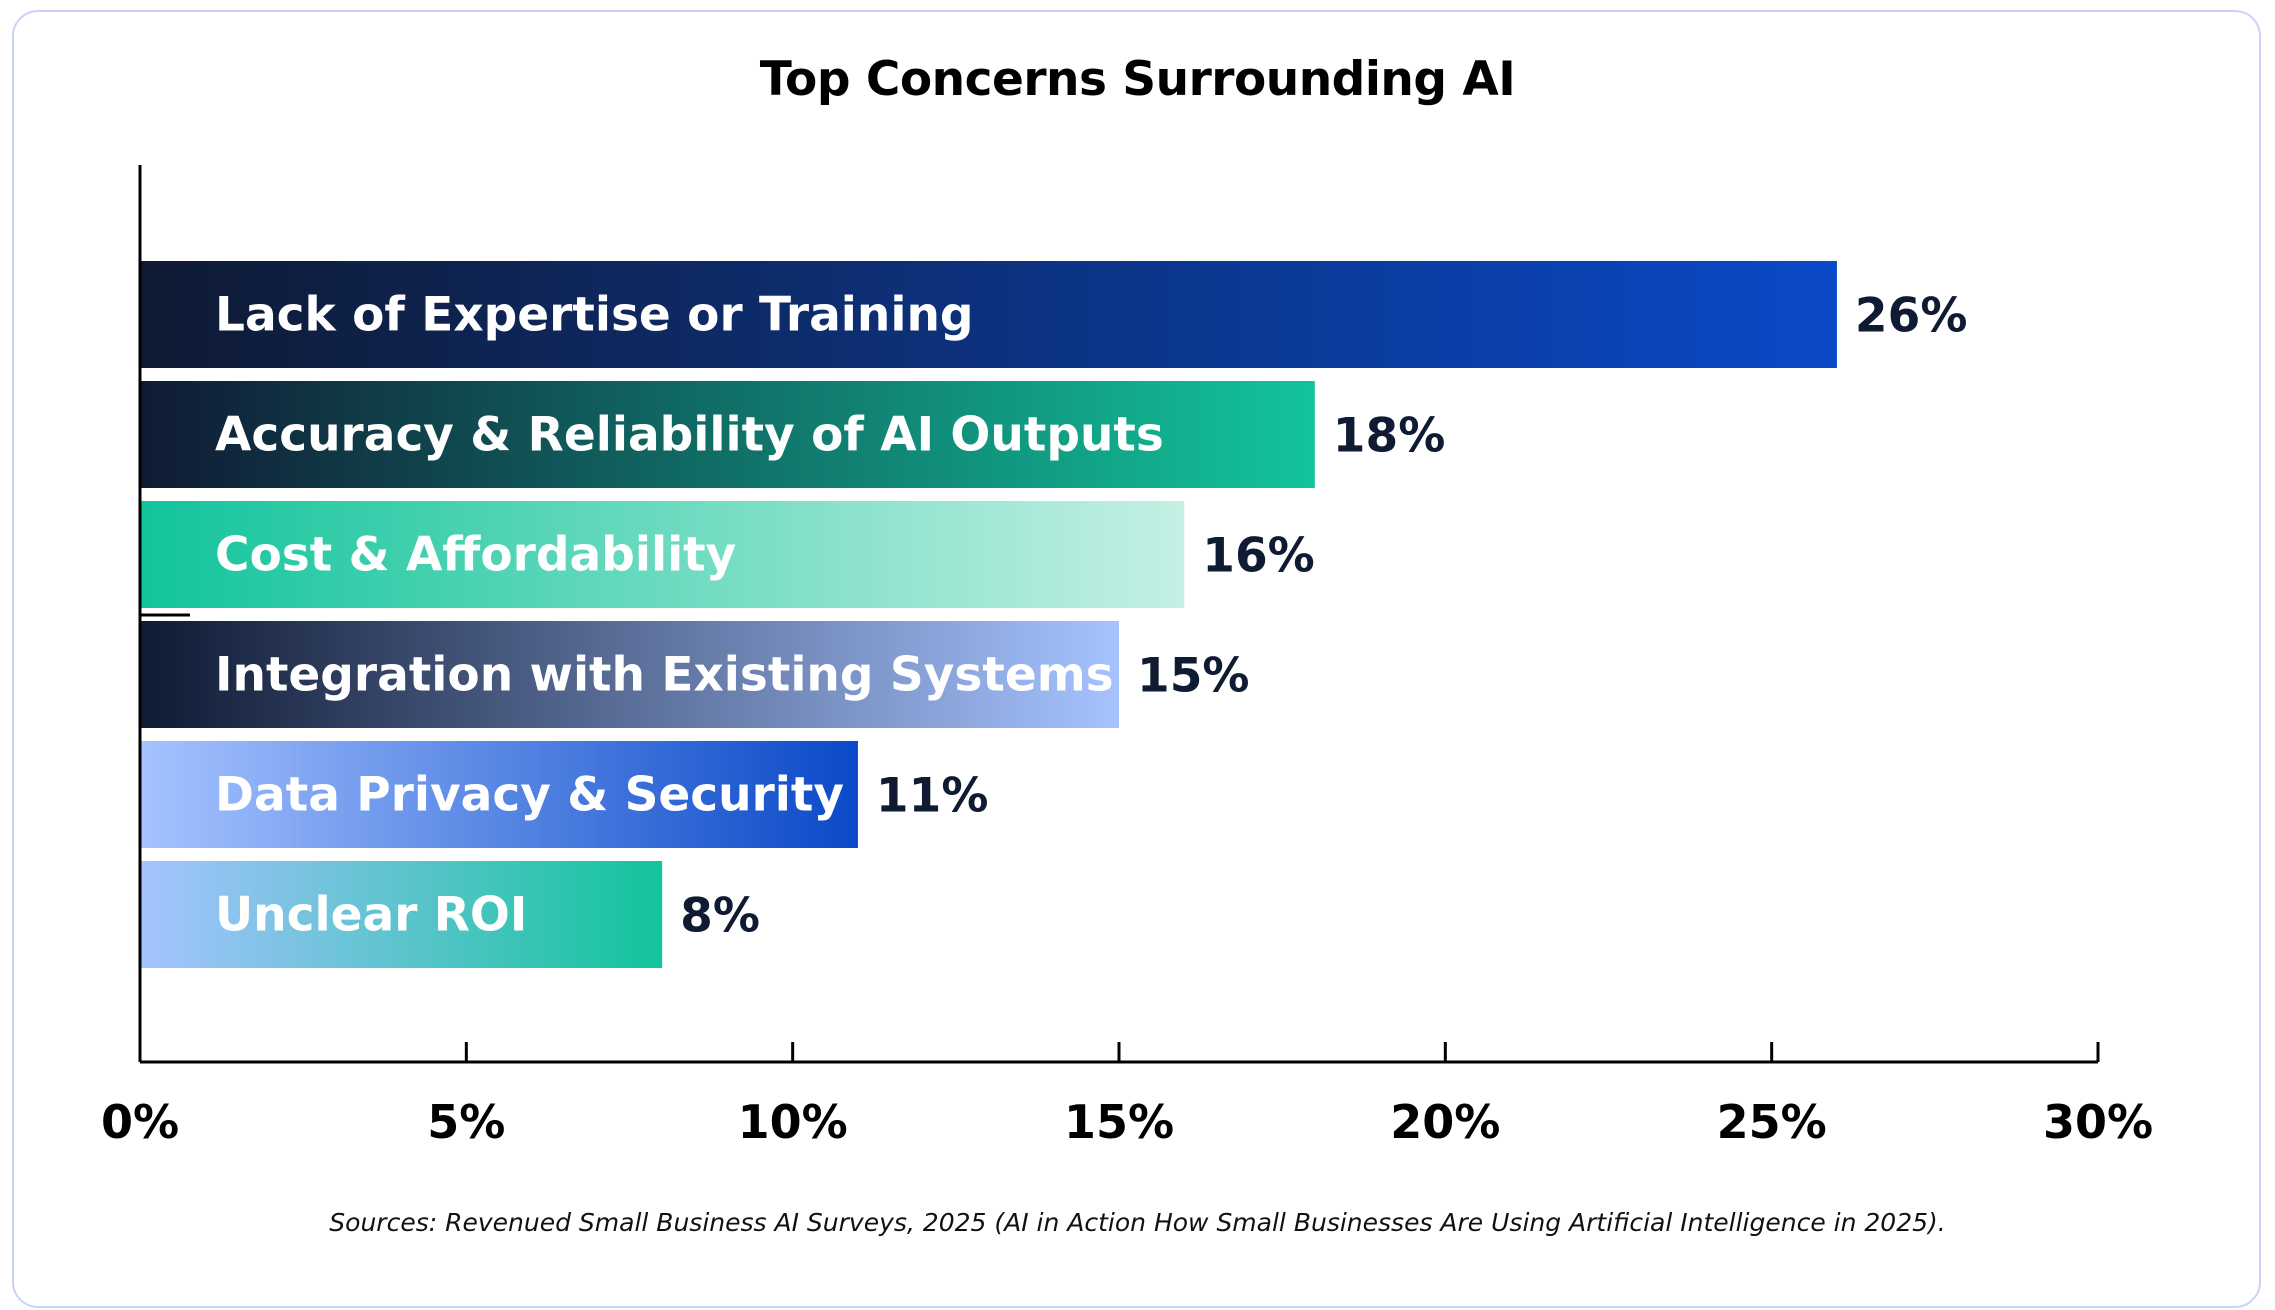 This screenshot has width=2275, height=1310. I want to click on x-tick-label: 5%, so click(466, 1122).